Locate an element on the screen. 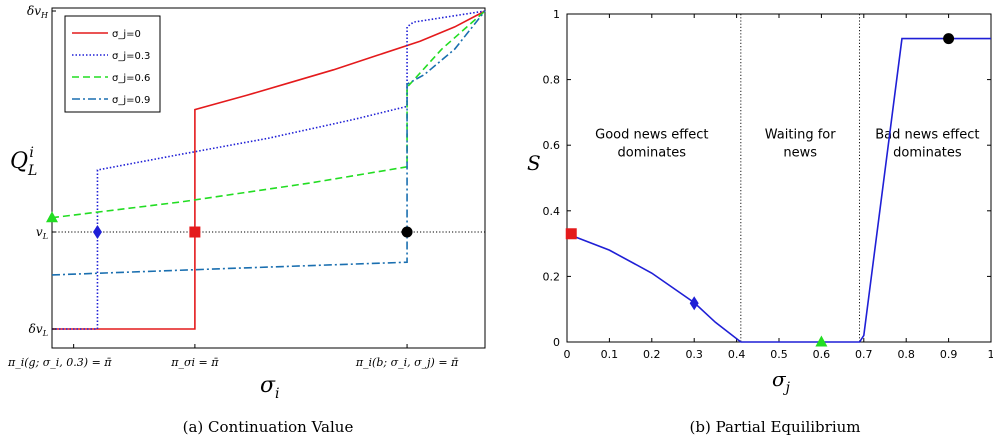 Image resolution: width=993 pixels, height=441 pixels. panel-a-marker-triangle is located at coordinates (52, 217).